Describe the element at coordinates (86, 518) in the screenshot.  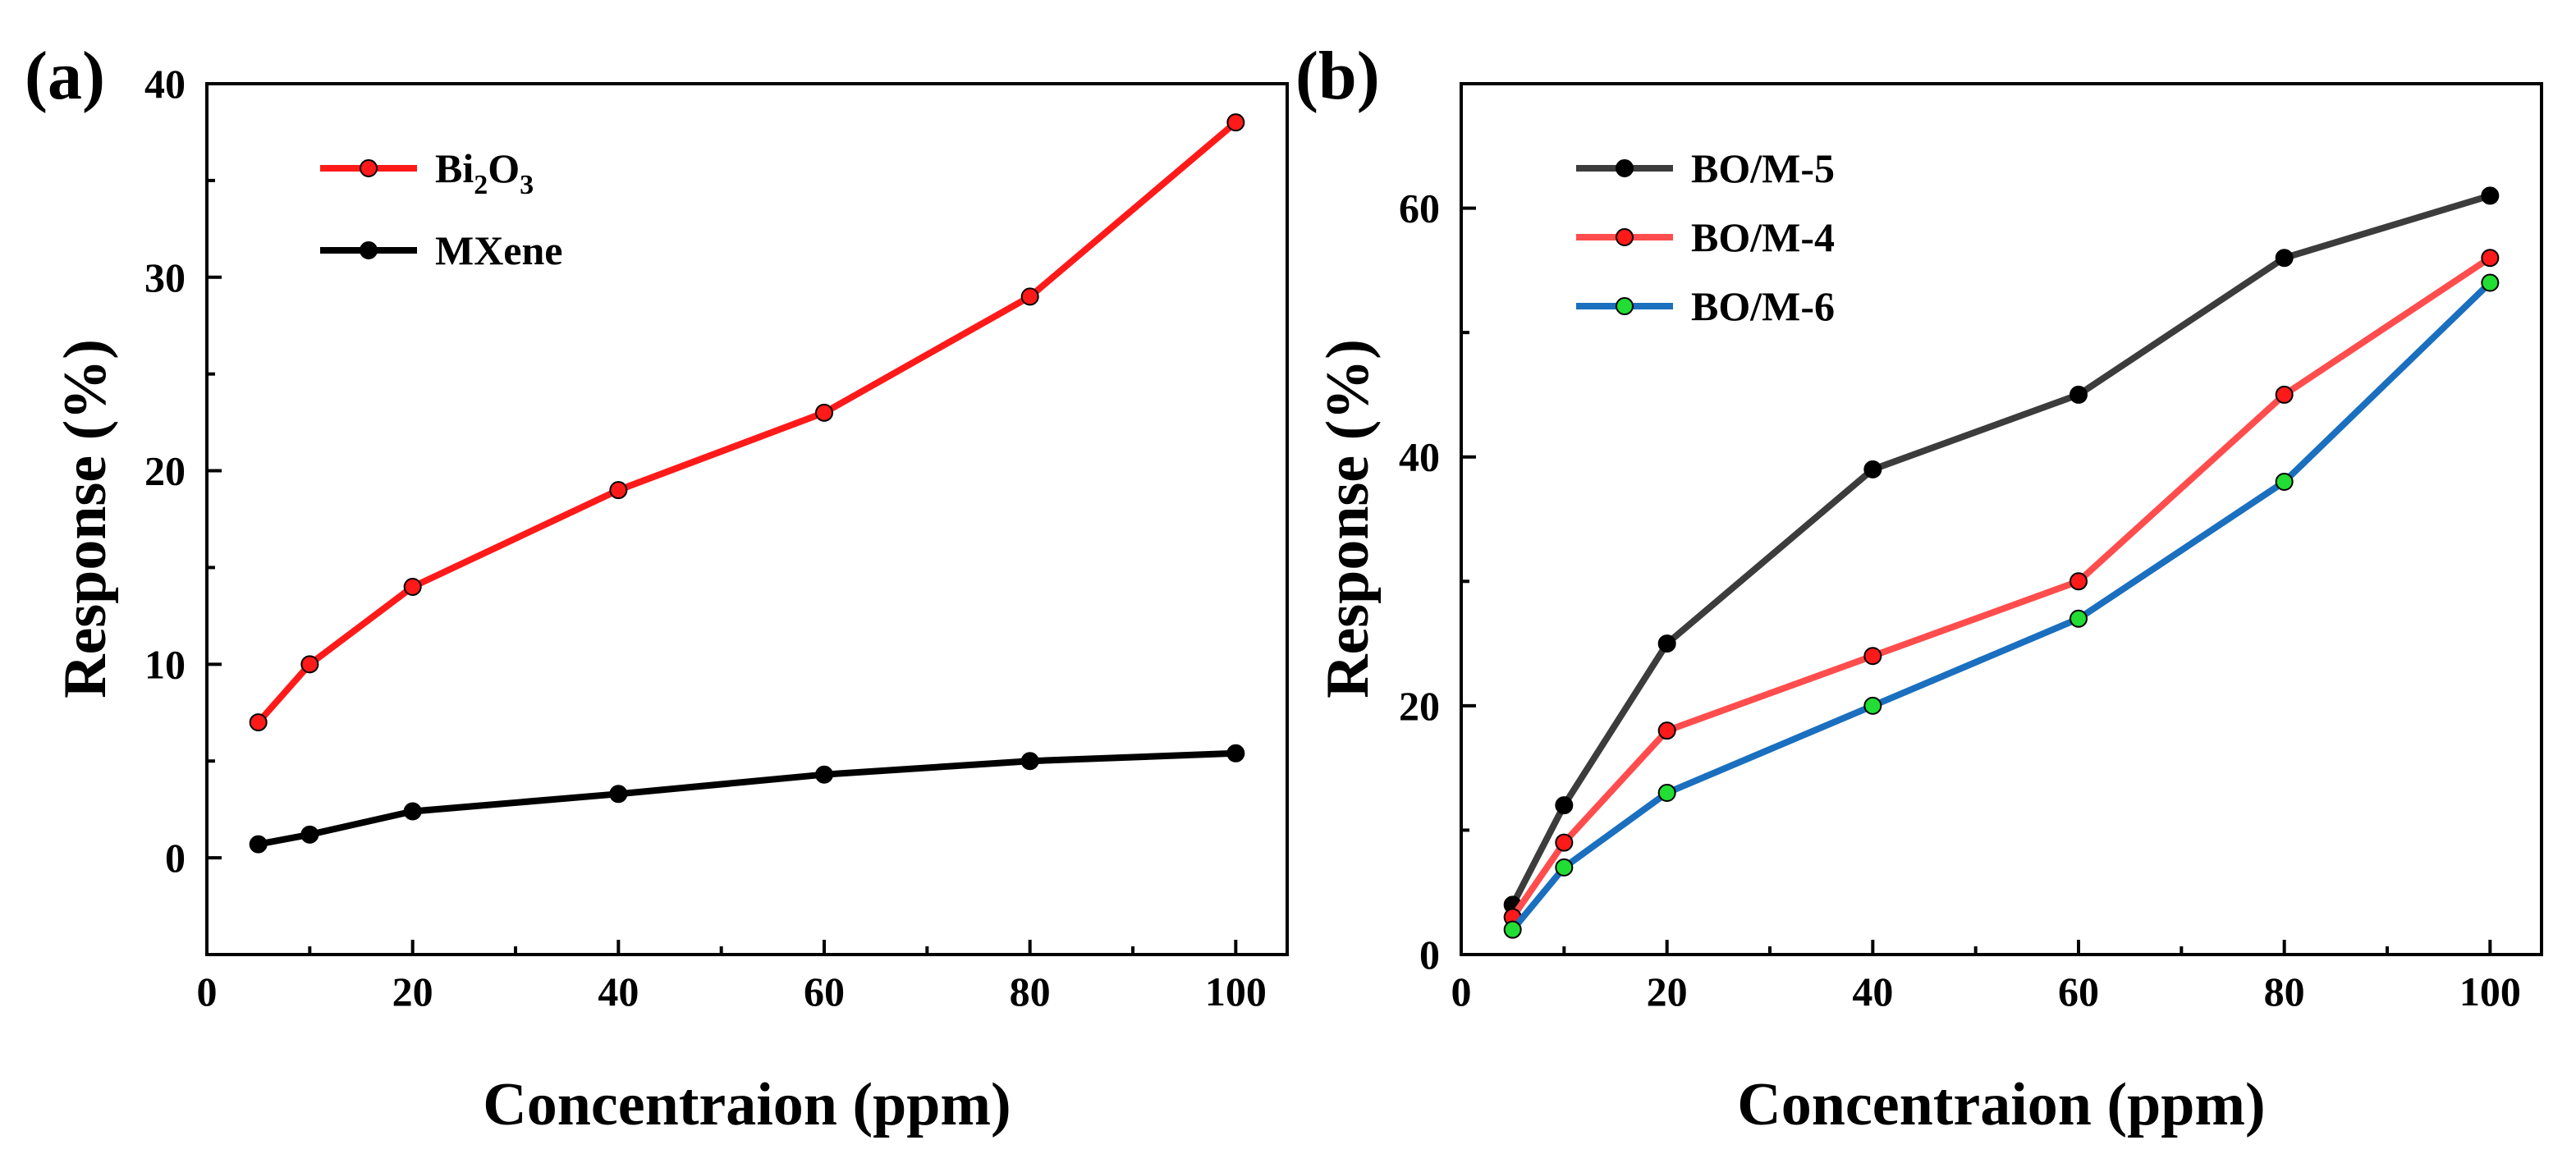
I see `y-axis-title-a: Response (%)` at that location.